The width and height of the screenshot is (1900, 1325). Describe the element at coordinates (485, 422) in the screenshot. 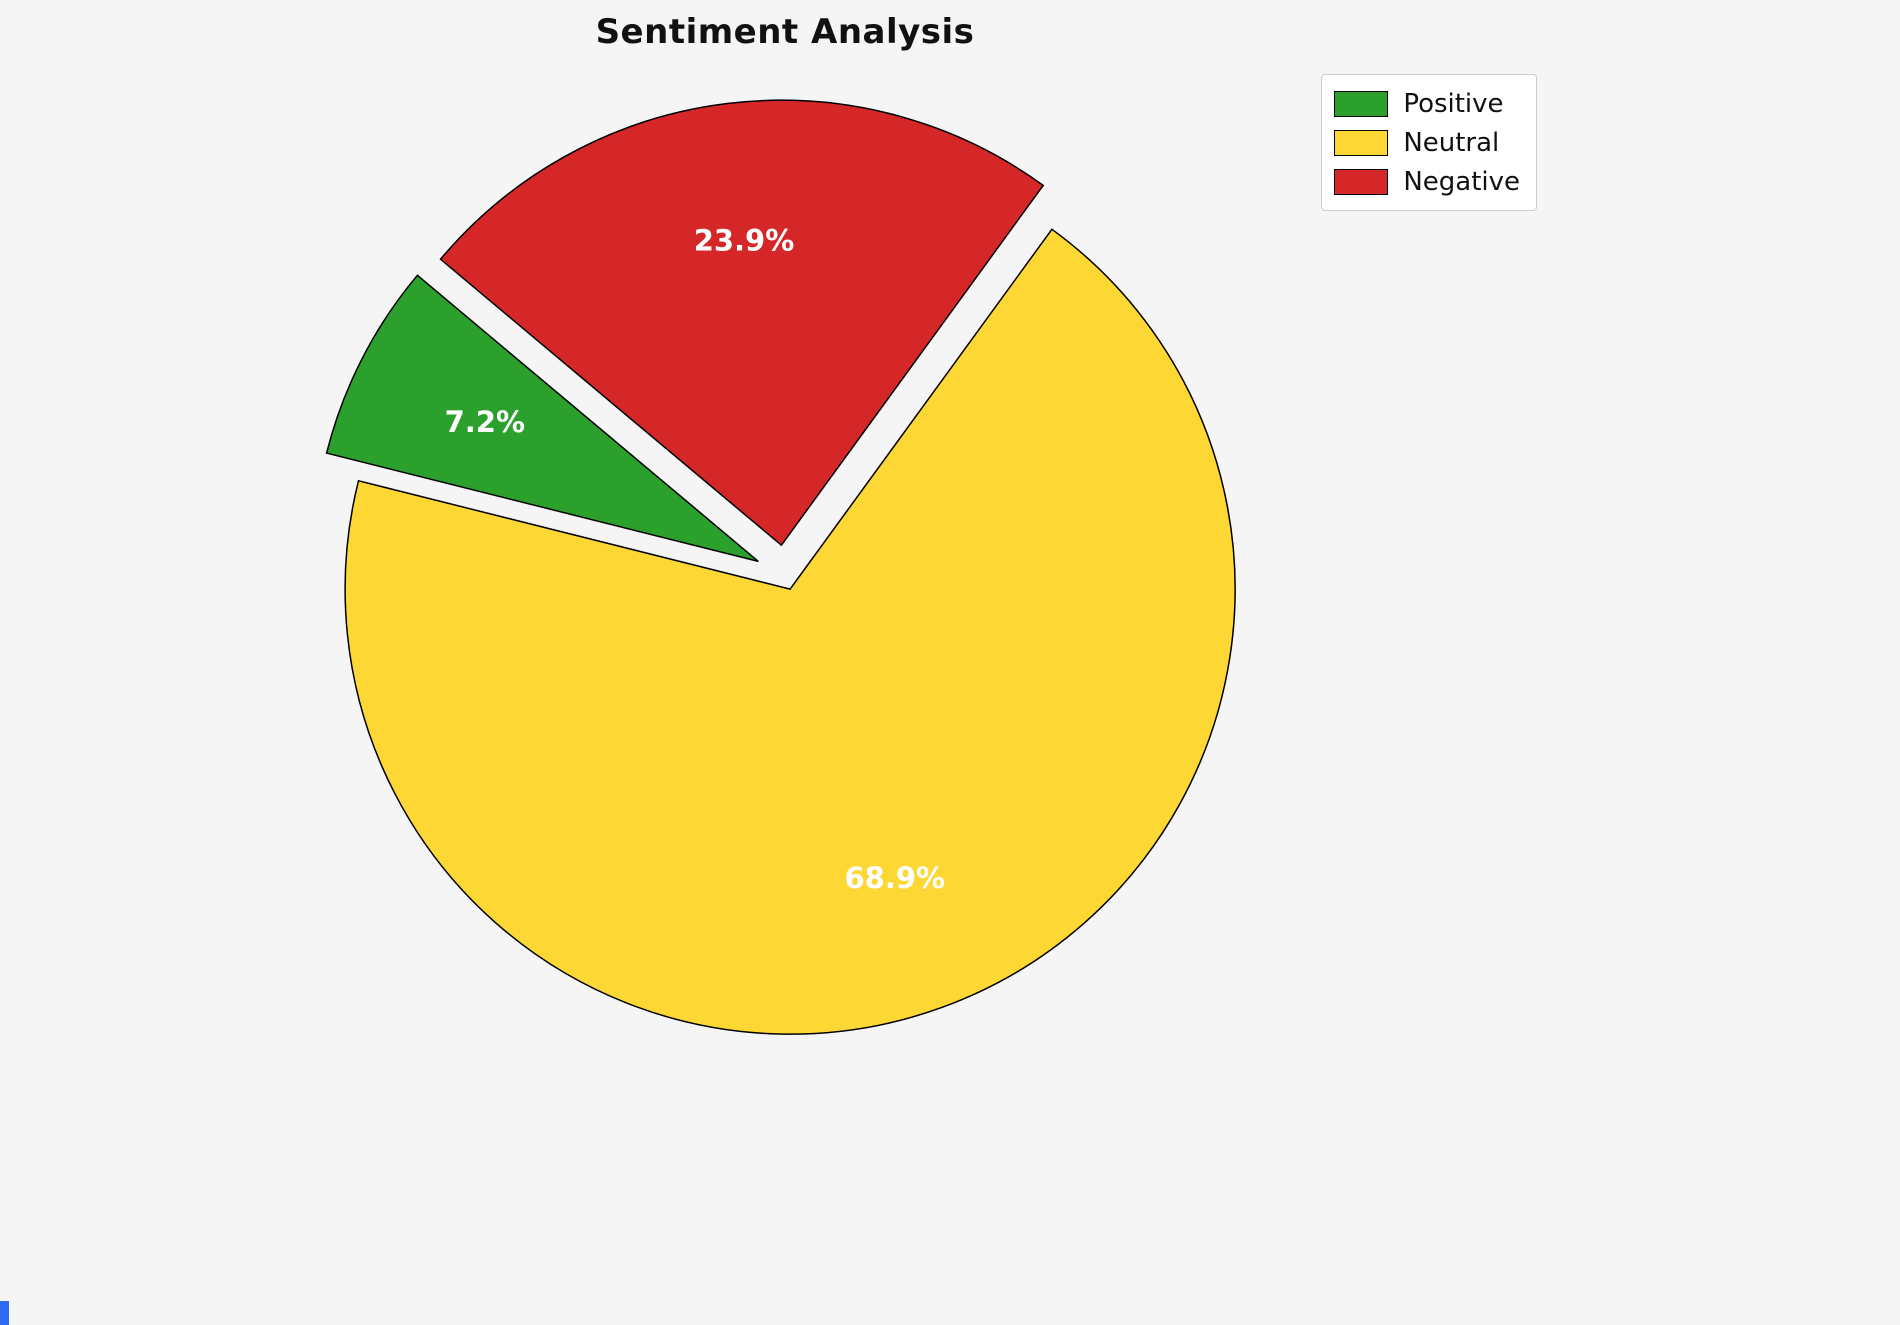

I see `pie-value-label-positive: 7.2%` at that location.